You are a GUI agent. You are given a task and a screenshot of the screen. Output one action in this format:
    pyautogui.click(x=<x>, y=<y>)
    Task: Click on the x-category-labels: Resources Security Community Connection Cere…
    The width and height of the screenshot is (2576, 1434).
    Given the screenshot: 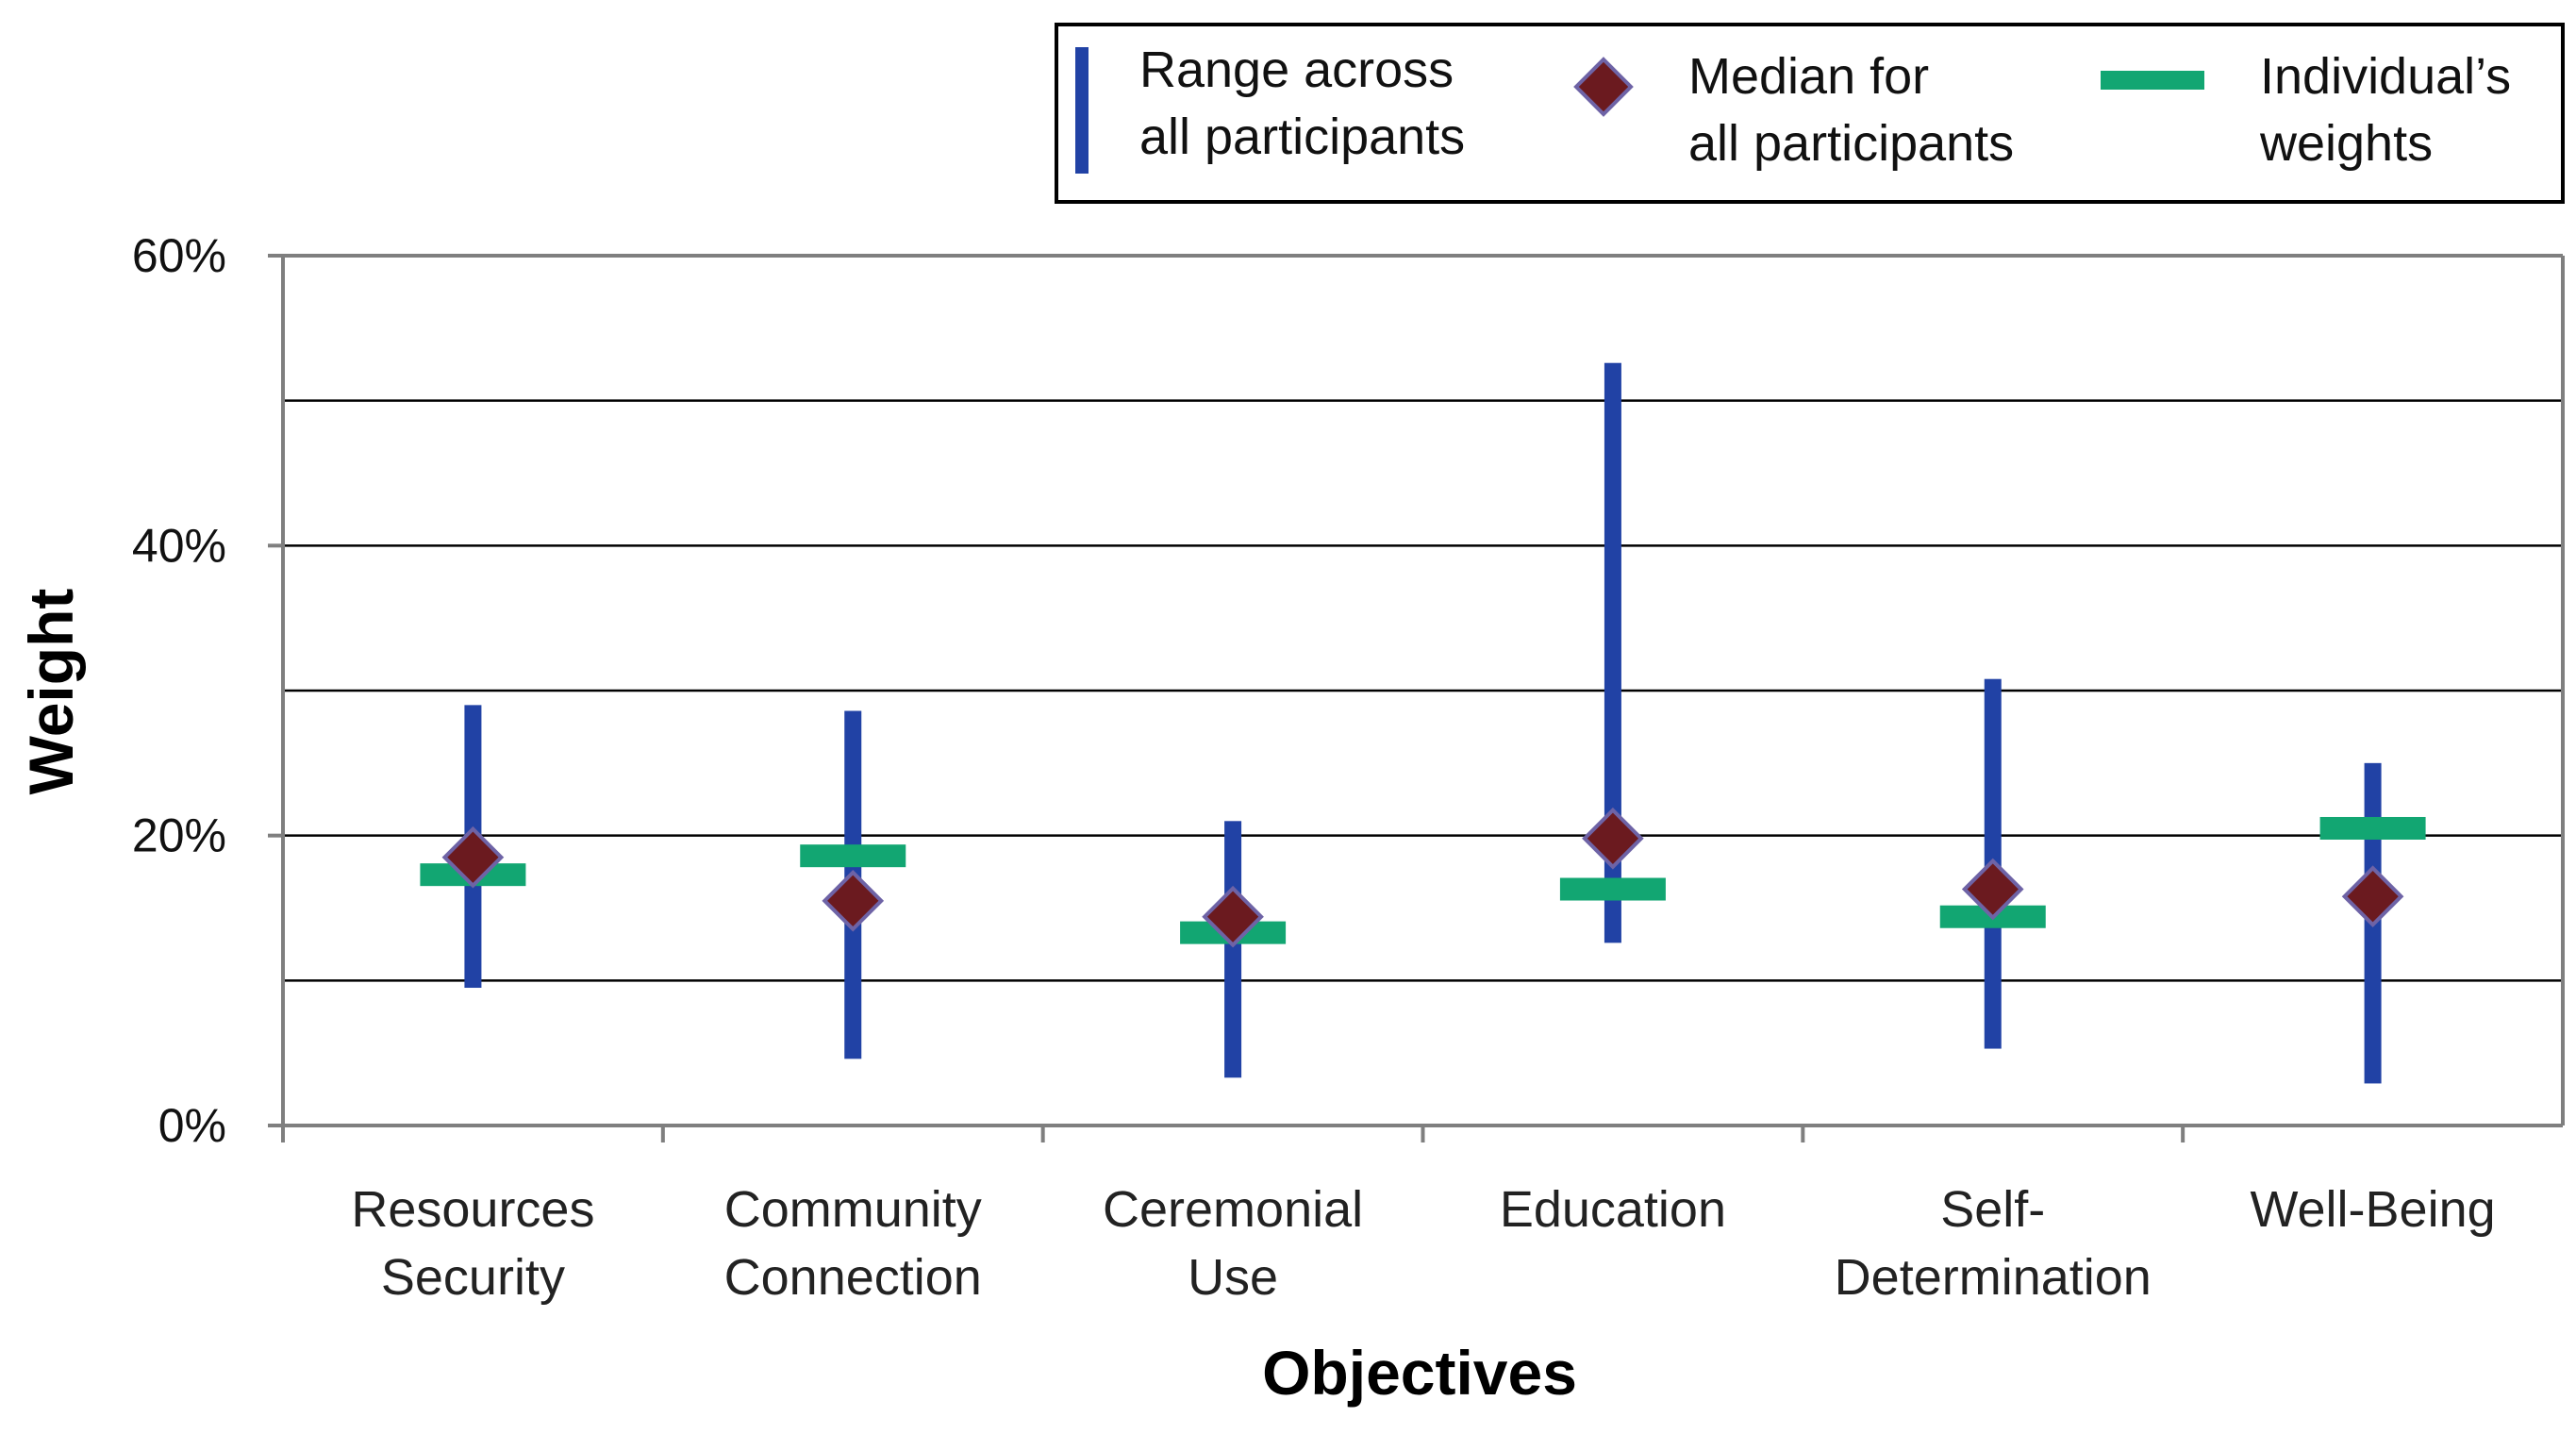 What is the action you would take?
    pyautogui.click(x=1423, y=1244)
    